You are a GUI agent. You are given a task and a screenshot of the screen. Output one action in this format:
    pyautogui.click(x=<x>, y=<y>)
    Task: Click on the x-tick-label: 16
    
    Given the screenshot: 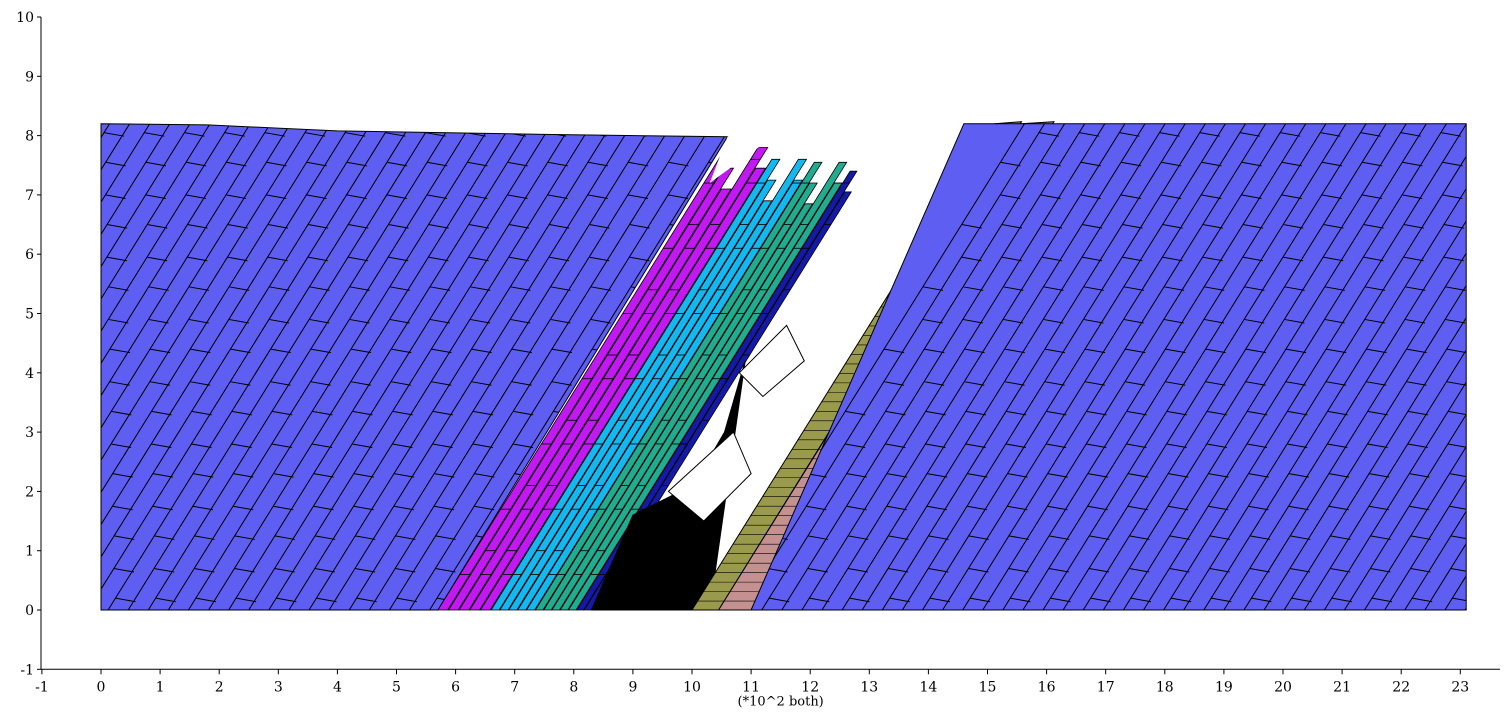 What is the action you would take?
    pyautogui.click(x=1047, y=687)
    